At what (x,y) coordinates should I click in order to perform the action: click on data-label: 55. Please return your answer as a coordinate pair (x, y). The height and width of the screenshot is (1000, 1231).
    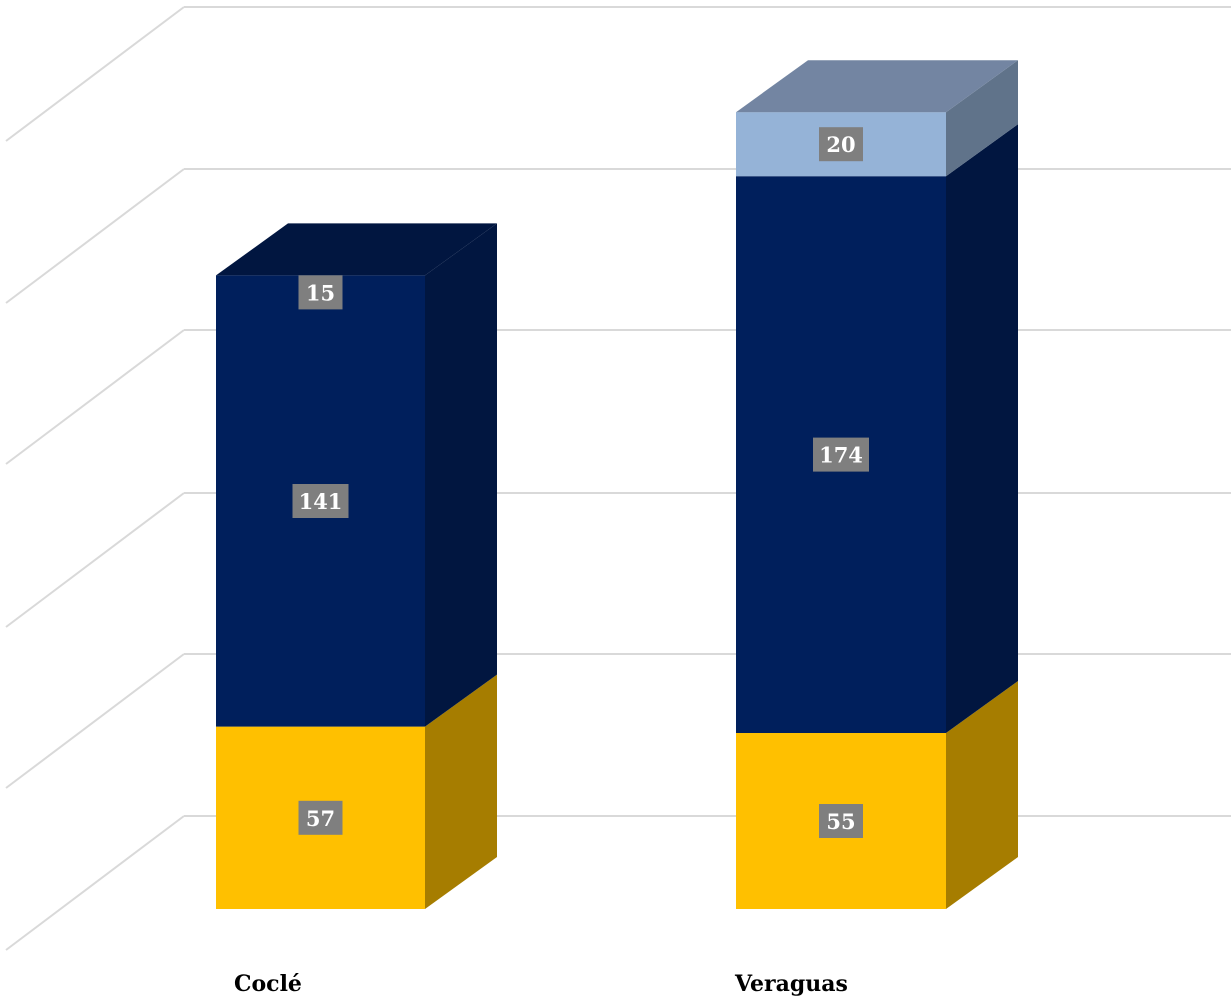
    Looking at the image, I should click on (840, 821).